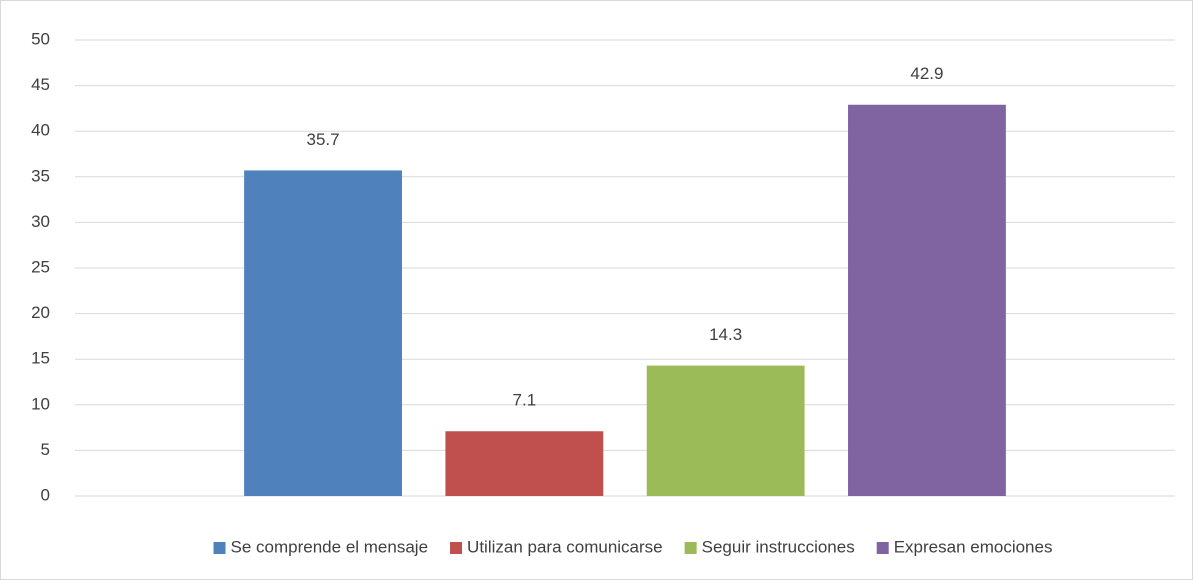 This screenshot has width=1193, height=580. I want to click on legend-label: Expresan emociones, so click(973, 546).